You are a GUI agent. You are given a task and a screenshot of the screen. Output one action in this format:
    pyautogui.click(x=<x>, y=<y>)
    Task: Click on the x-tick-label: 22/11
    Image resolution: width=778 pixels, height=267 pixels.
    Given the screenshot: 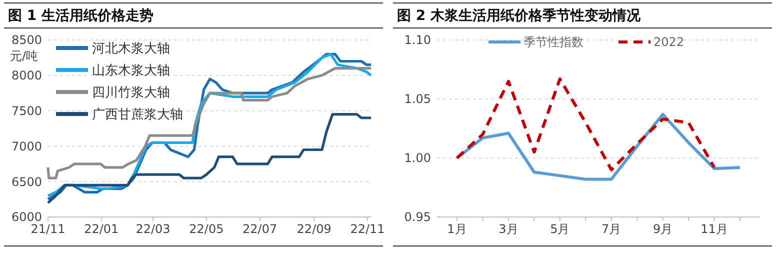 What is the action you would take?
    pyautogui.click(x=367, y=229)
    